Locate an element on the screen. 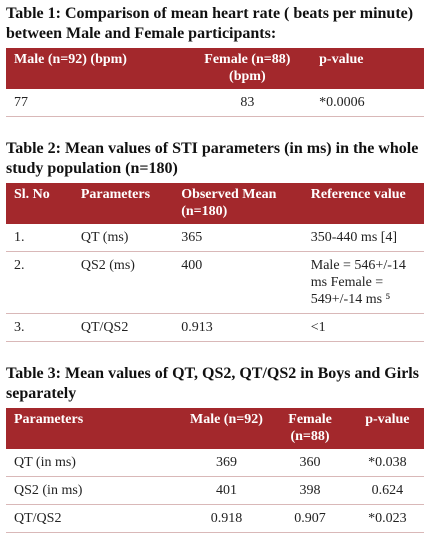 The width and height of the screenshot is (430, 533). table-cell: *0.023 is located at coordinates (386, 518).